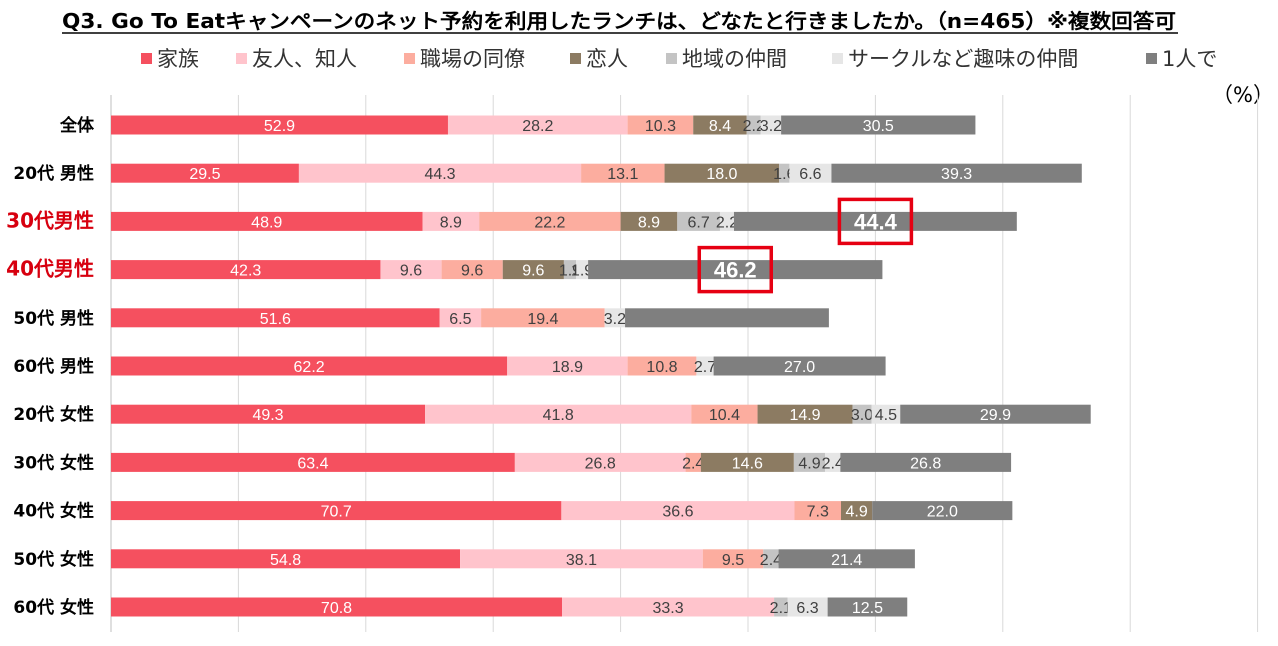 This screenshot has width=1278, height=646. Describe the element at coordinates (275, 319) in the screenshot. I see `data-label: 51.6` at that location.